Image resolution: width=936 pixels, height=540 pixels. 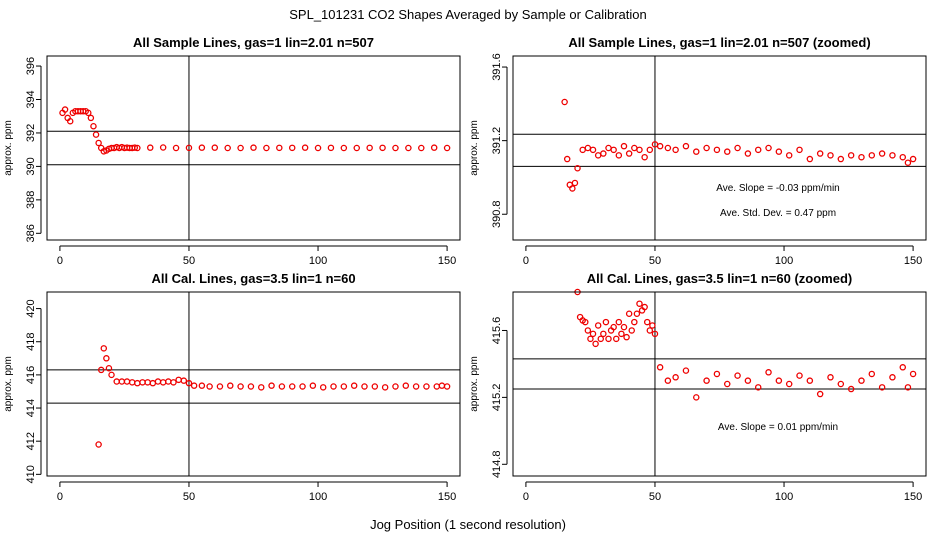 What do you see at coordinates (526, 497) in the screenshot?
I see `x-tick-label: 0` at bounding box center [526, 497].